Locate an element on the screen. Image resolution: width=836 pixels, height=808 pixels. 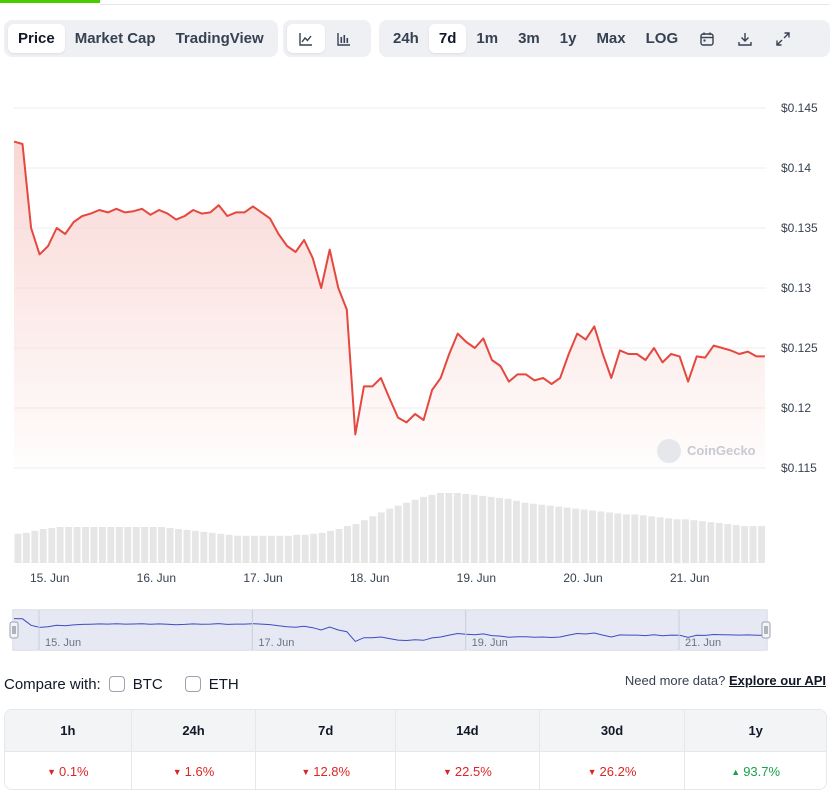
navigator-left-handle is located at coordinates (14, 630).